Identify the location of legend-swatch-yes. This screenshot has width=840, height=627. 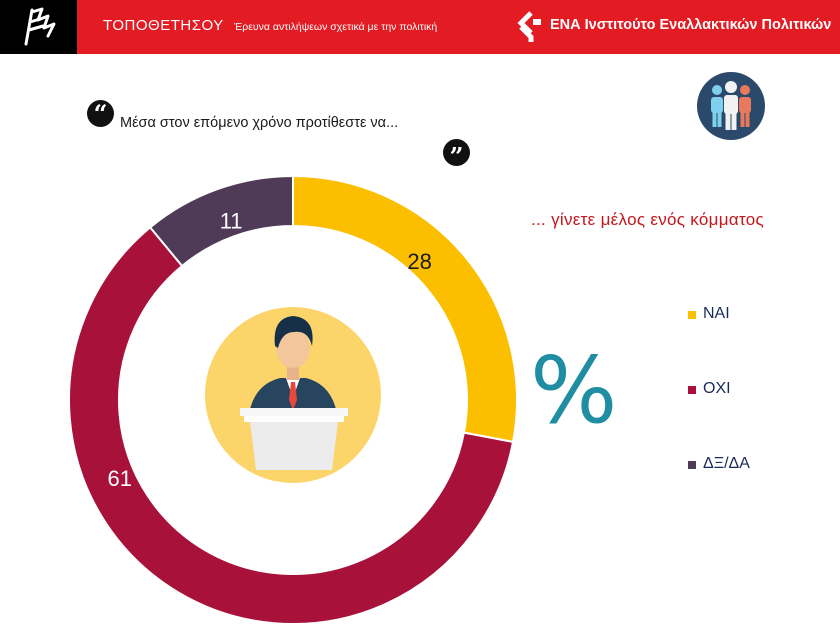
(692, 315).